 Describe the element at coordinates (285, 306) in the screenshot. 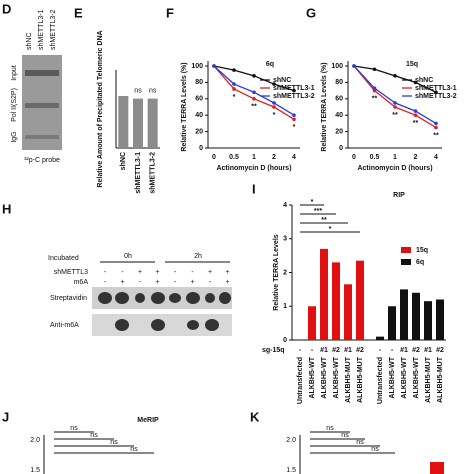

I see `y-tick-label: 1` at that location.